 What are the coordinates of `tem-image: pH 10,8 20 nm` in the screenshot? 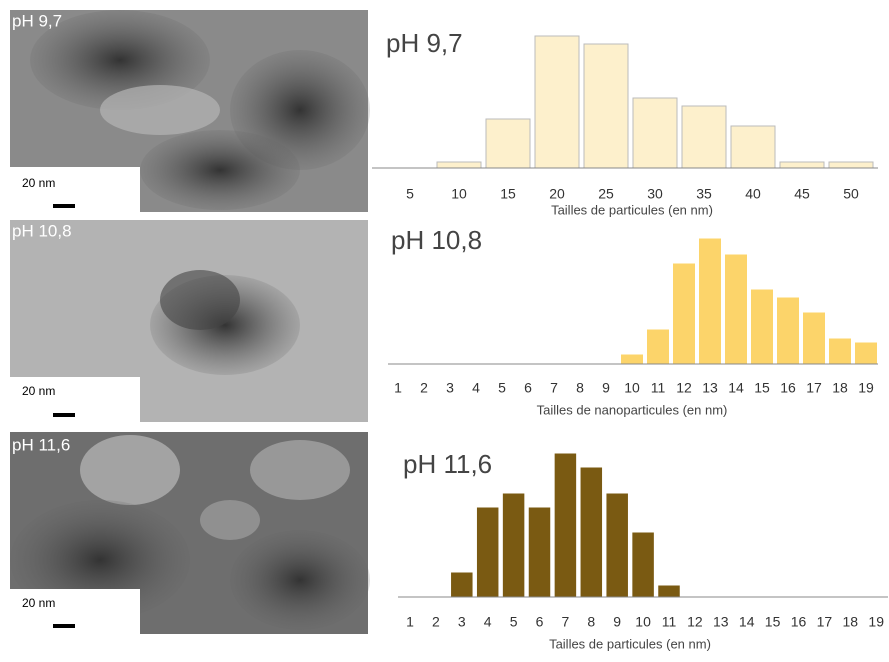 It's located at (189, 321).